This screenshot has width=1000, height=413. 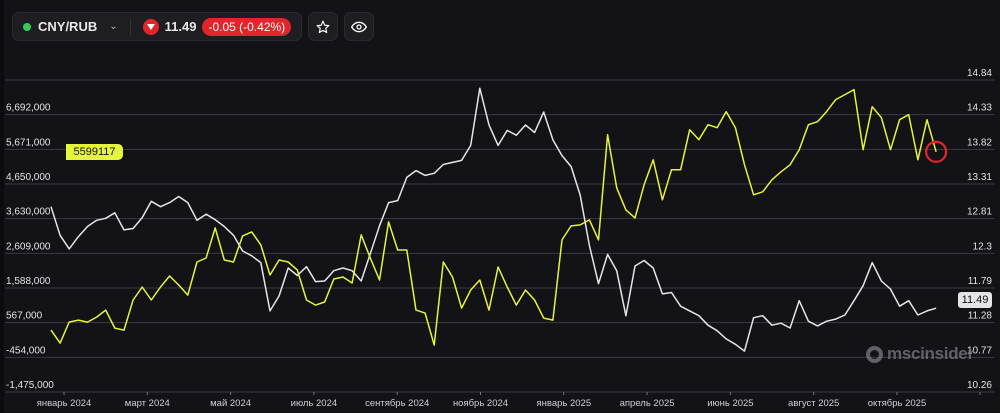 I want to click on x-axis-tick: октябрь 2025, so click(x=897, y=403).